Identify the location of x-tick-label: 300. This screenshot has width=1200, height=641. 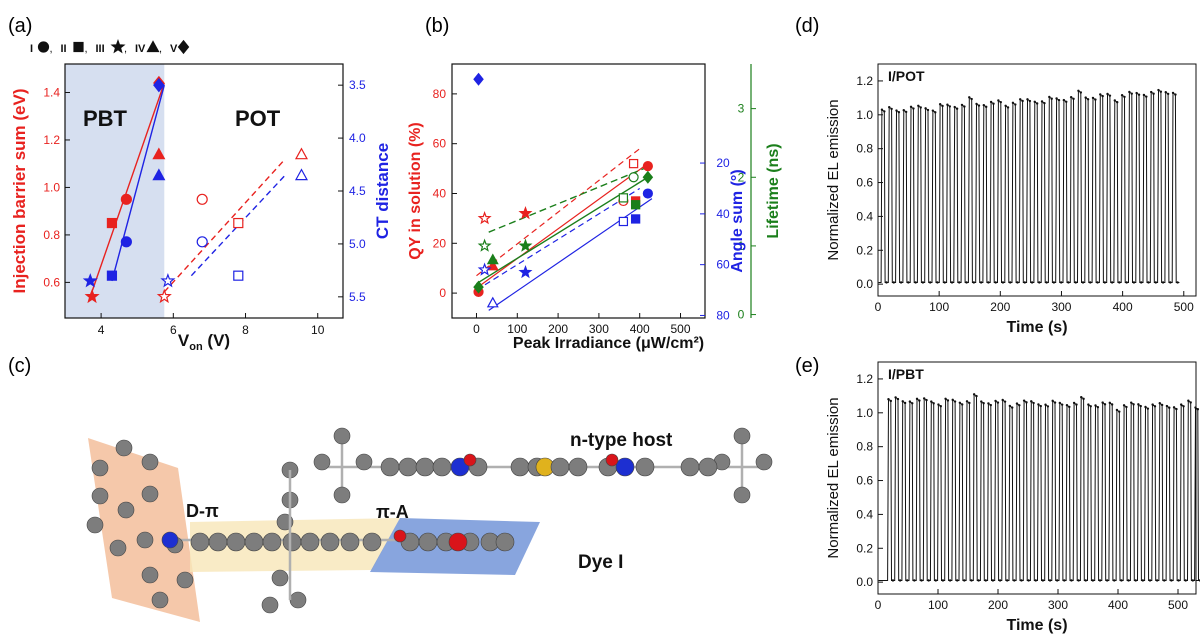
(1061, 307).